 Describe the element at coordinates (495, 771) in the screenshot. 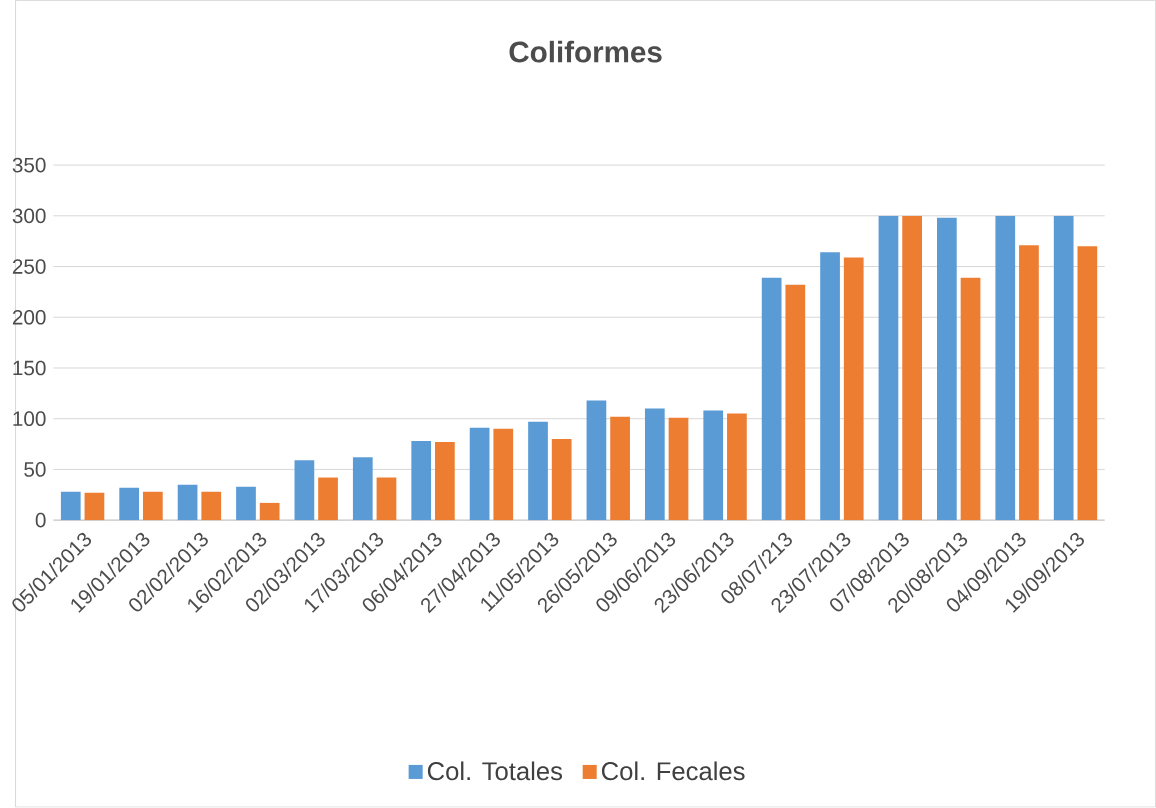

I see `legend-label: Col. Totales` at that location.